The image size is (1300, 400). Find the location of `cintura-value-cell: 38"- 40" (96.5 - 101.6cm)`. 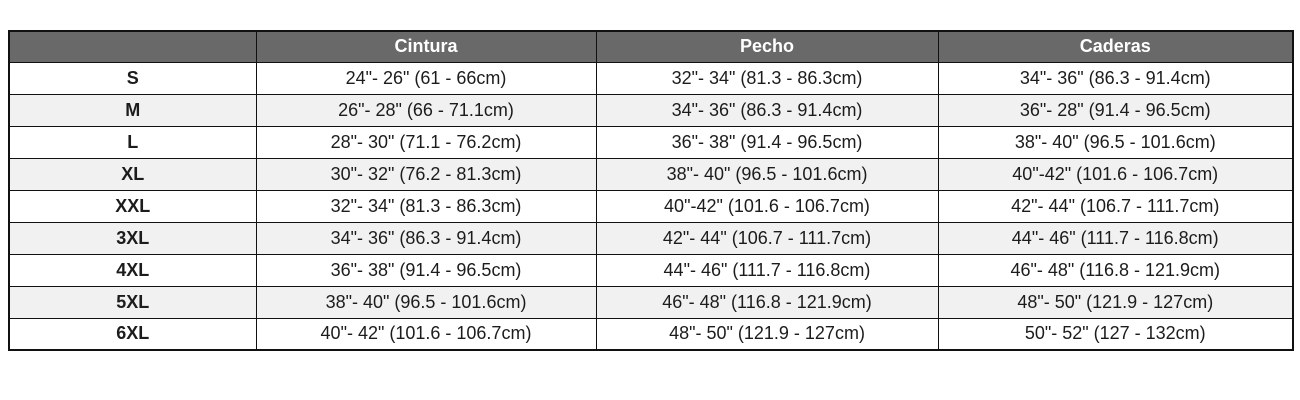

cintura-value-cell: 38"- 40" (96.5 - 101.6cm) is located at coordinates (426, 302).